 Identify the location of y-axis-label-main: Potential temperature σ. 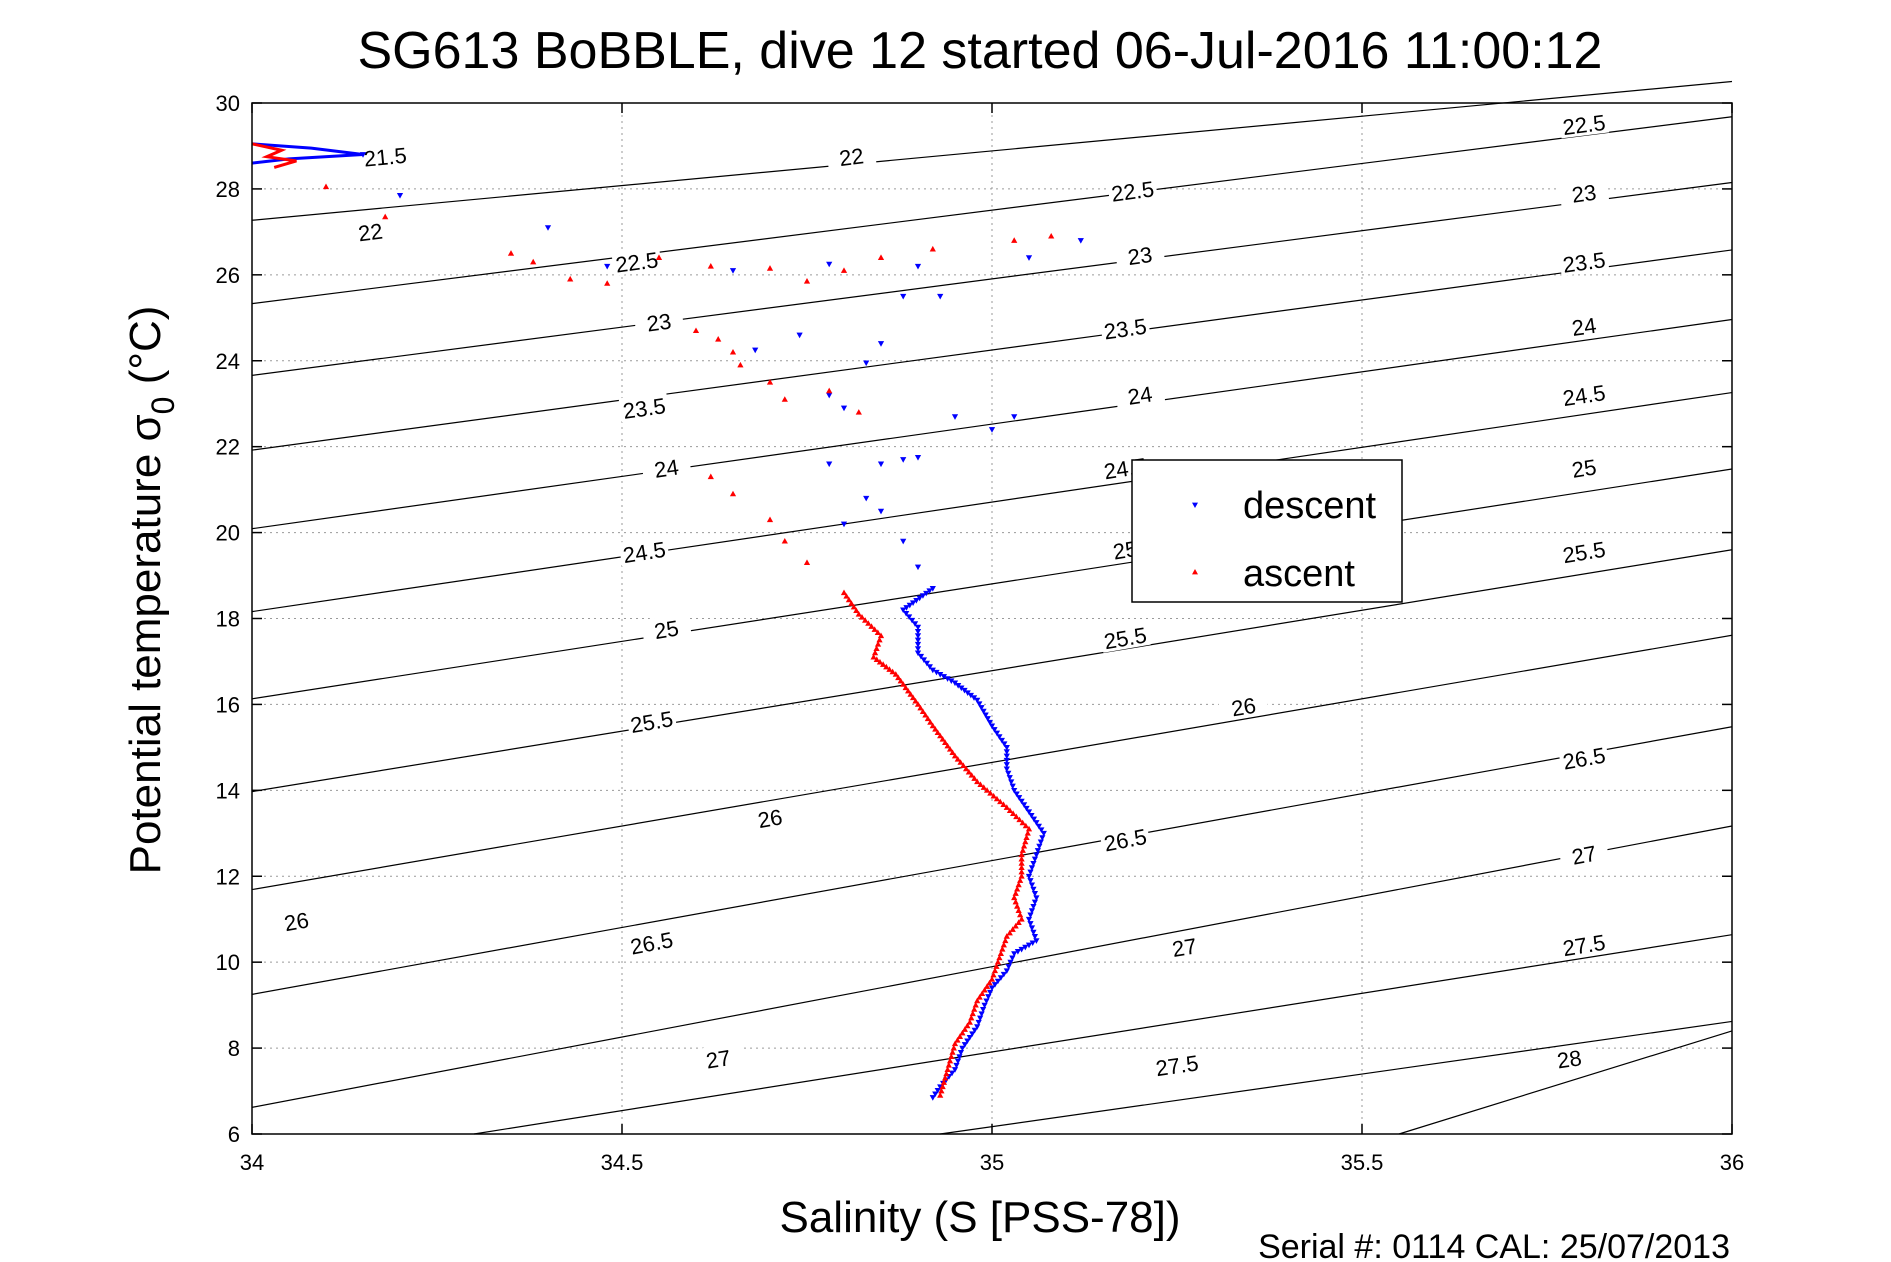
(145, 644).